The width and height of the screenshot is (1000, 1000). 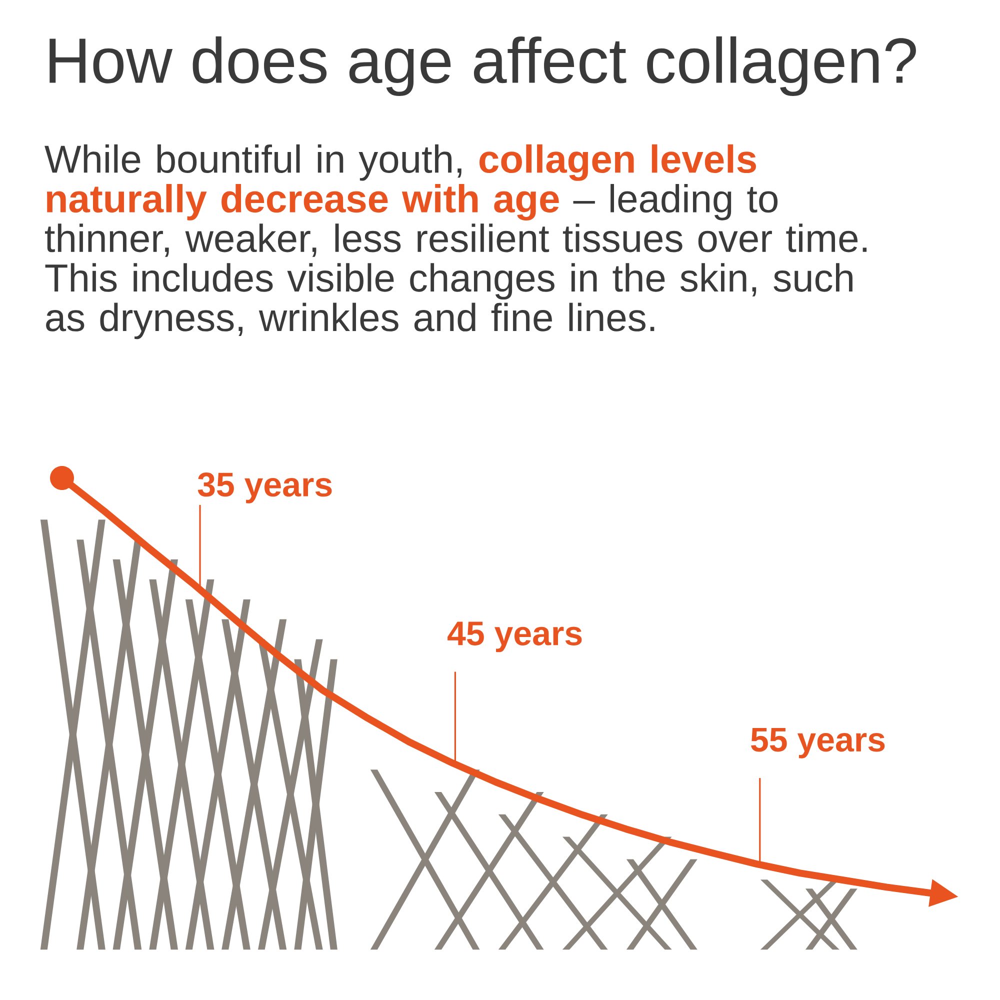 I want to click on chart-title: How does age affect collagen?, so click(x=483, y=66).